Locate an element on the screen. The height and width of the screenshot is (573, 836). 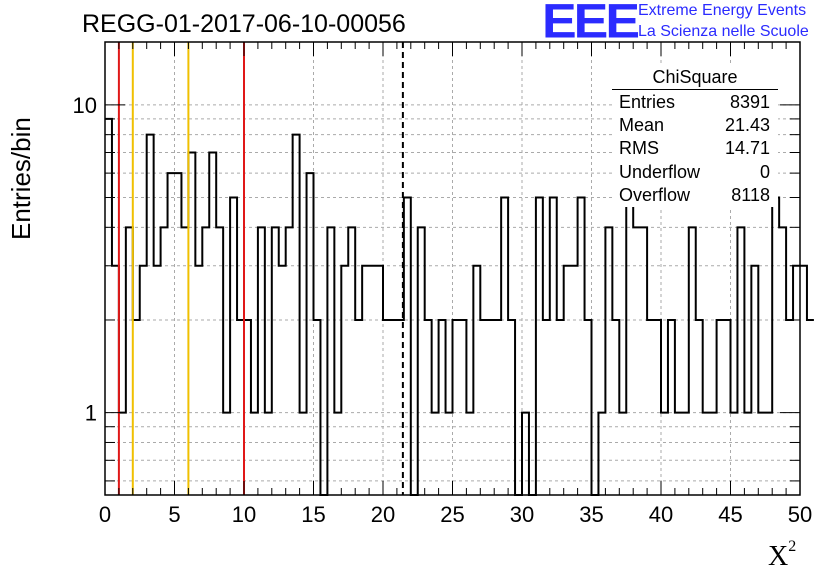
x-tick-label: 15 is located at coordinates (313, 514).